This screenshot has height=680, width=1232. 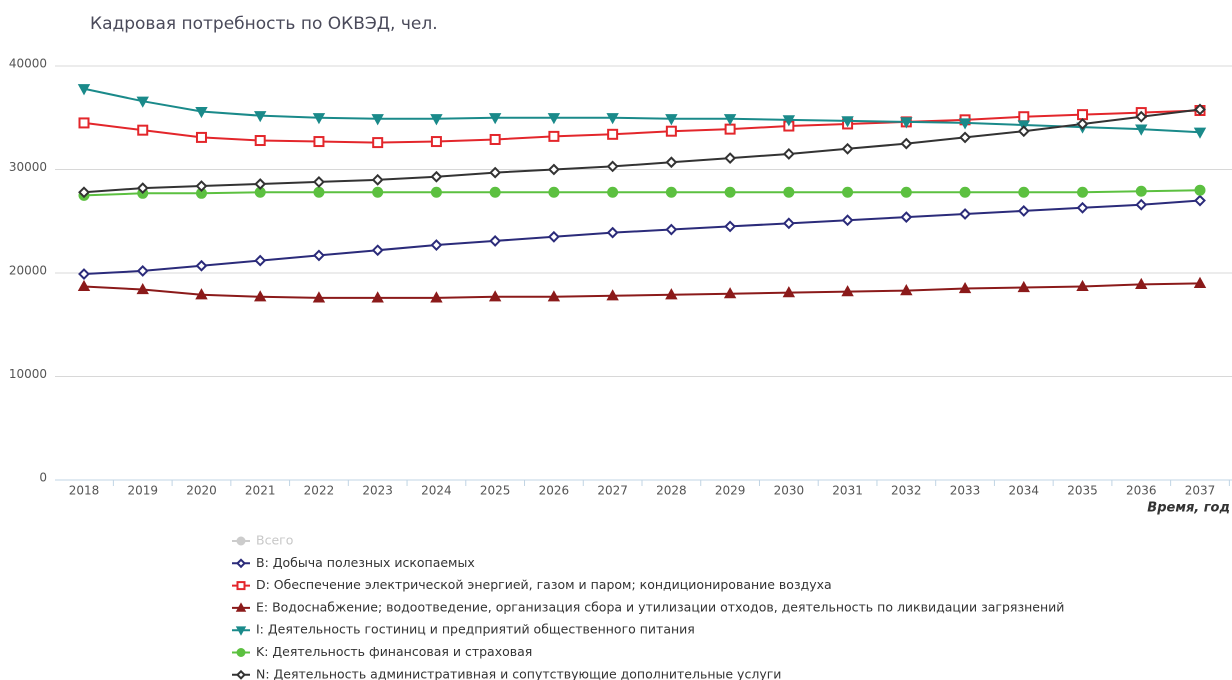 What do you see at coordinates (28, 271) in the screenshot?
I see `y-tick-label: 20000` at bounding box center [28, 271].